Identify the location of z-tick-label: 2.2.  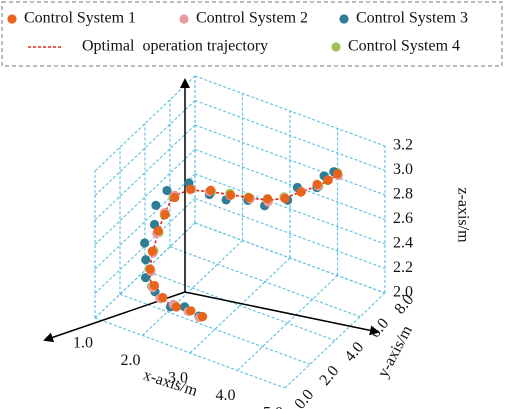
(403, 267).